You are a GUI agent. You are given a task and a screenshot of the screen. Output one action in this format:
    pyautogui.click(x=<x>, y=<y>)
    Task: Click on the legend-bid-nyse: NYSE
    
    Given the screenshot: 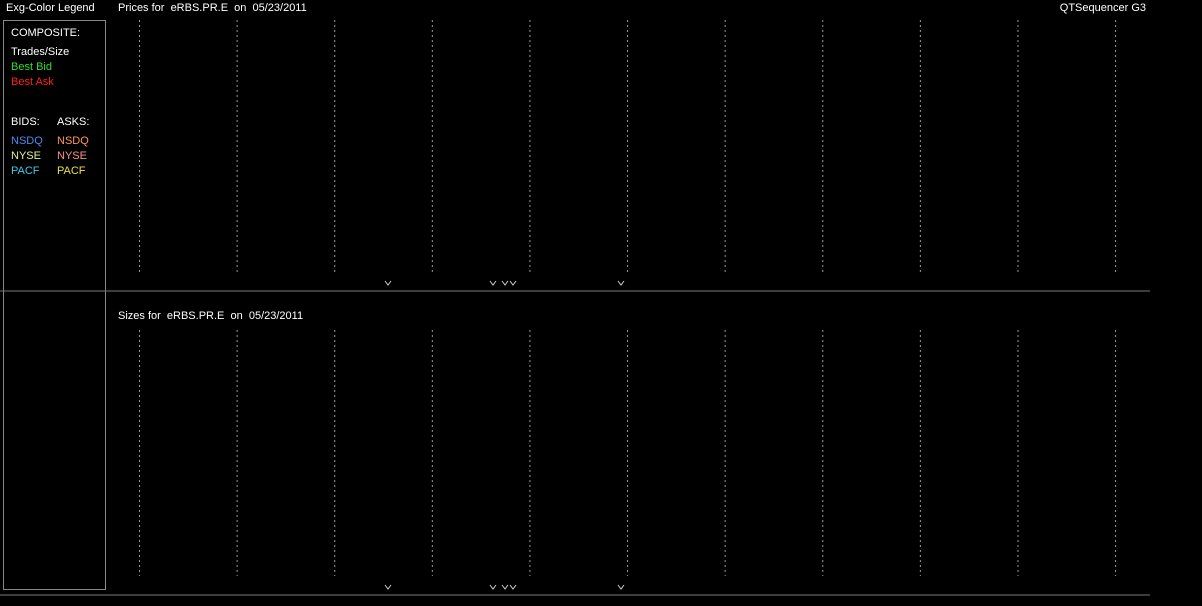 What is the action you would take?
    pyautogui.click(x=26, y=156)
    